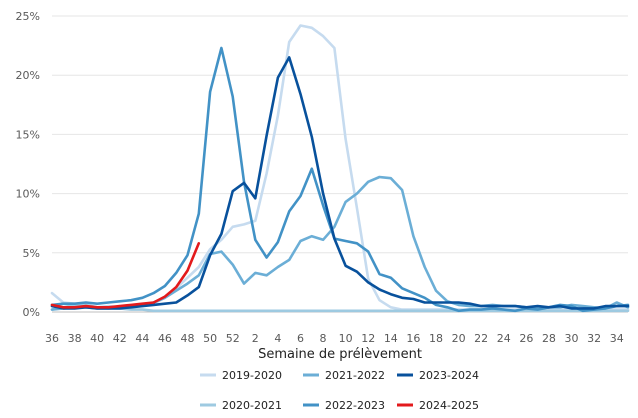 The height and width of the screenshot is (418, 638). Describe the element at coordinates (52, 338) in the screenshot. I see `x-tick-label: 36` at that location.